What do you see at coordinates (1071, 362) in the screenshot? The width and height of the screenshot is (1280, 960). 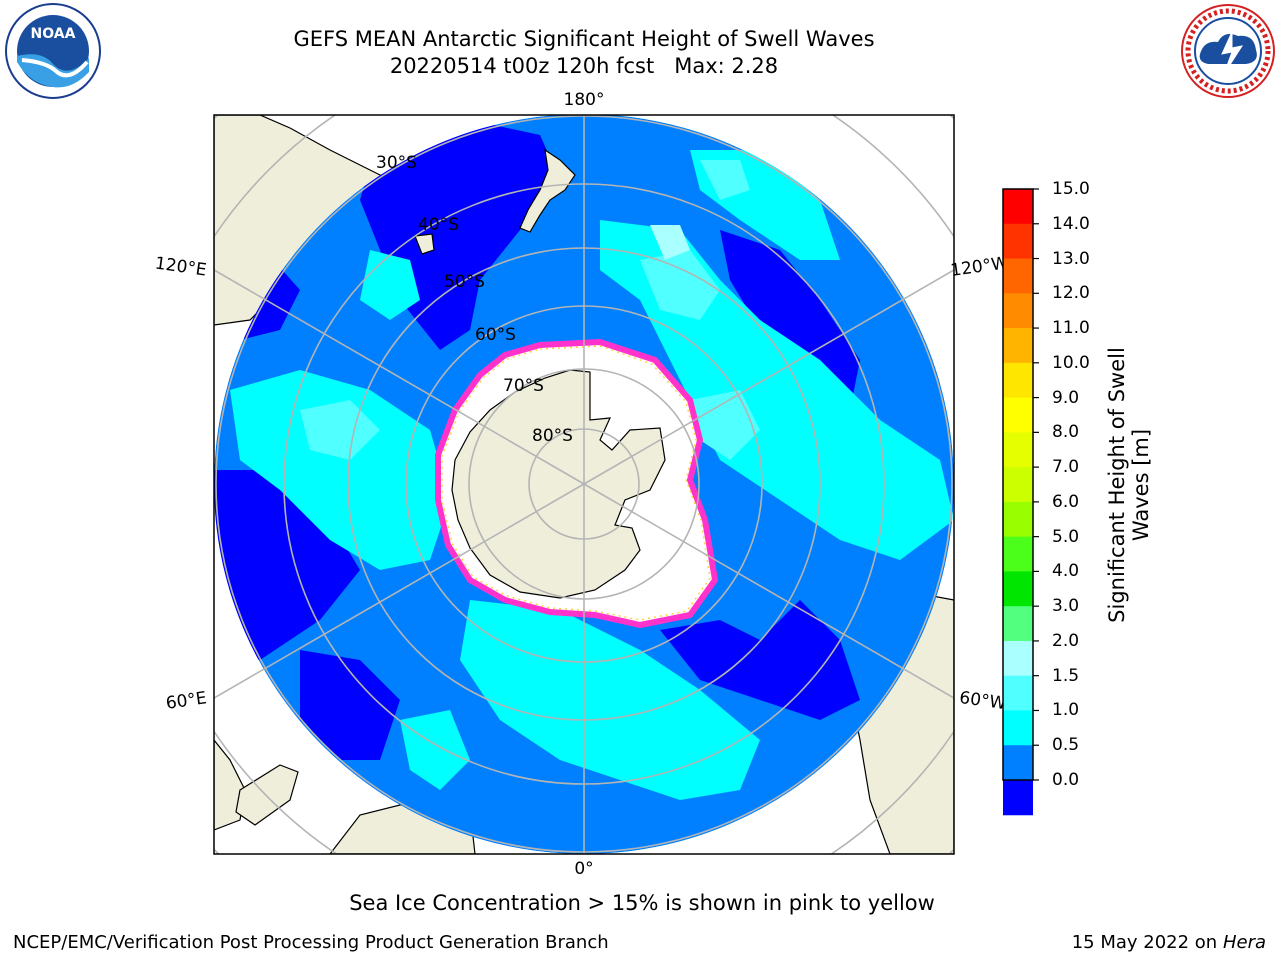 I see `colorbar-label: 10.0` at bounding box center [1071, 362].